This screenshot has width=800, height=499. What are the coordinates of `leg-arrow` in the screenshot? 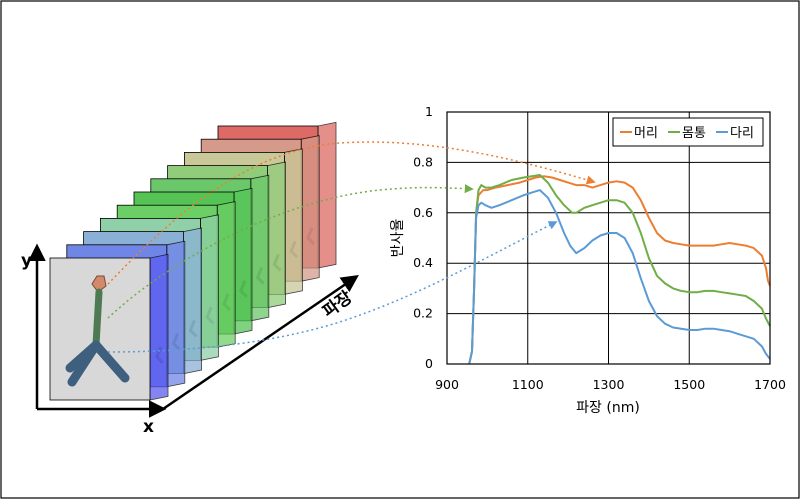 It's located at (332, 287).